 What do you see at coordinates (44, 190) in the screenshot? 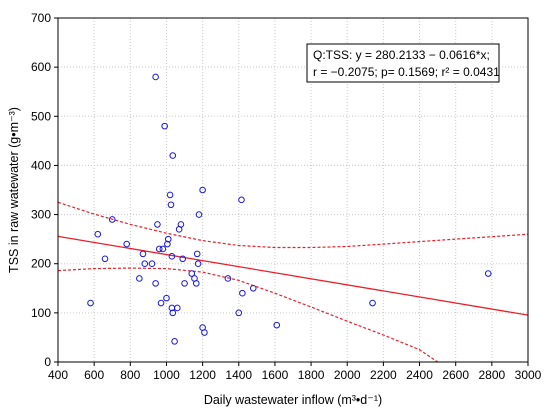
I see `y-axis-ticks: 0 100 200 300 400 500 600 700` at bounding box center [44, 190].